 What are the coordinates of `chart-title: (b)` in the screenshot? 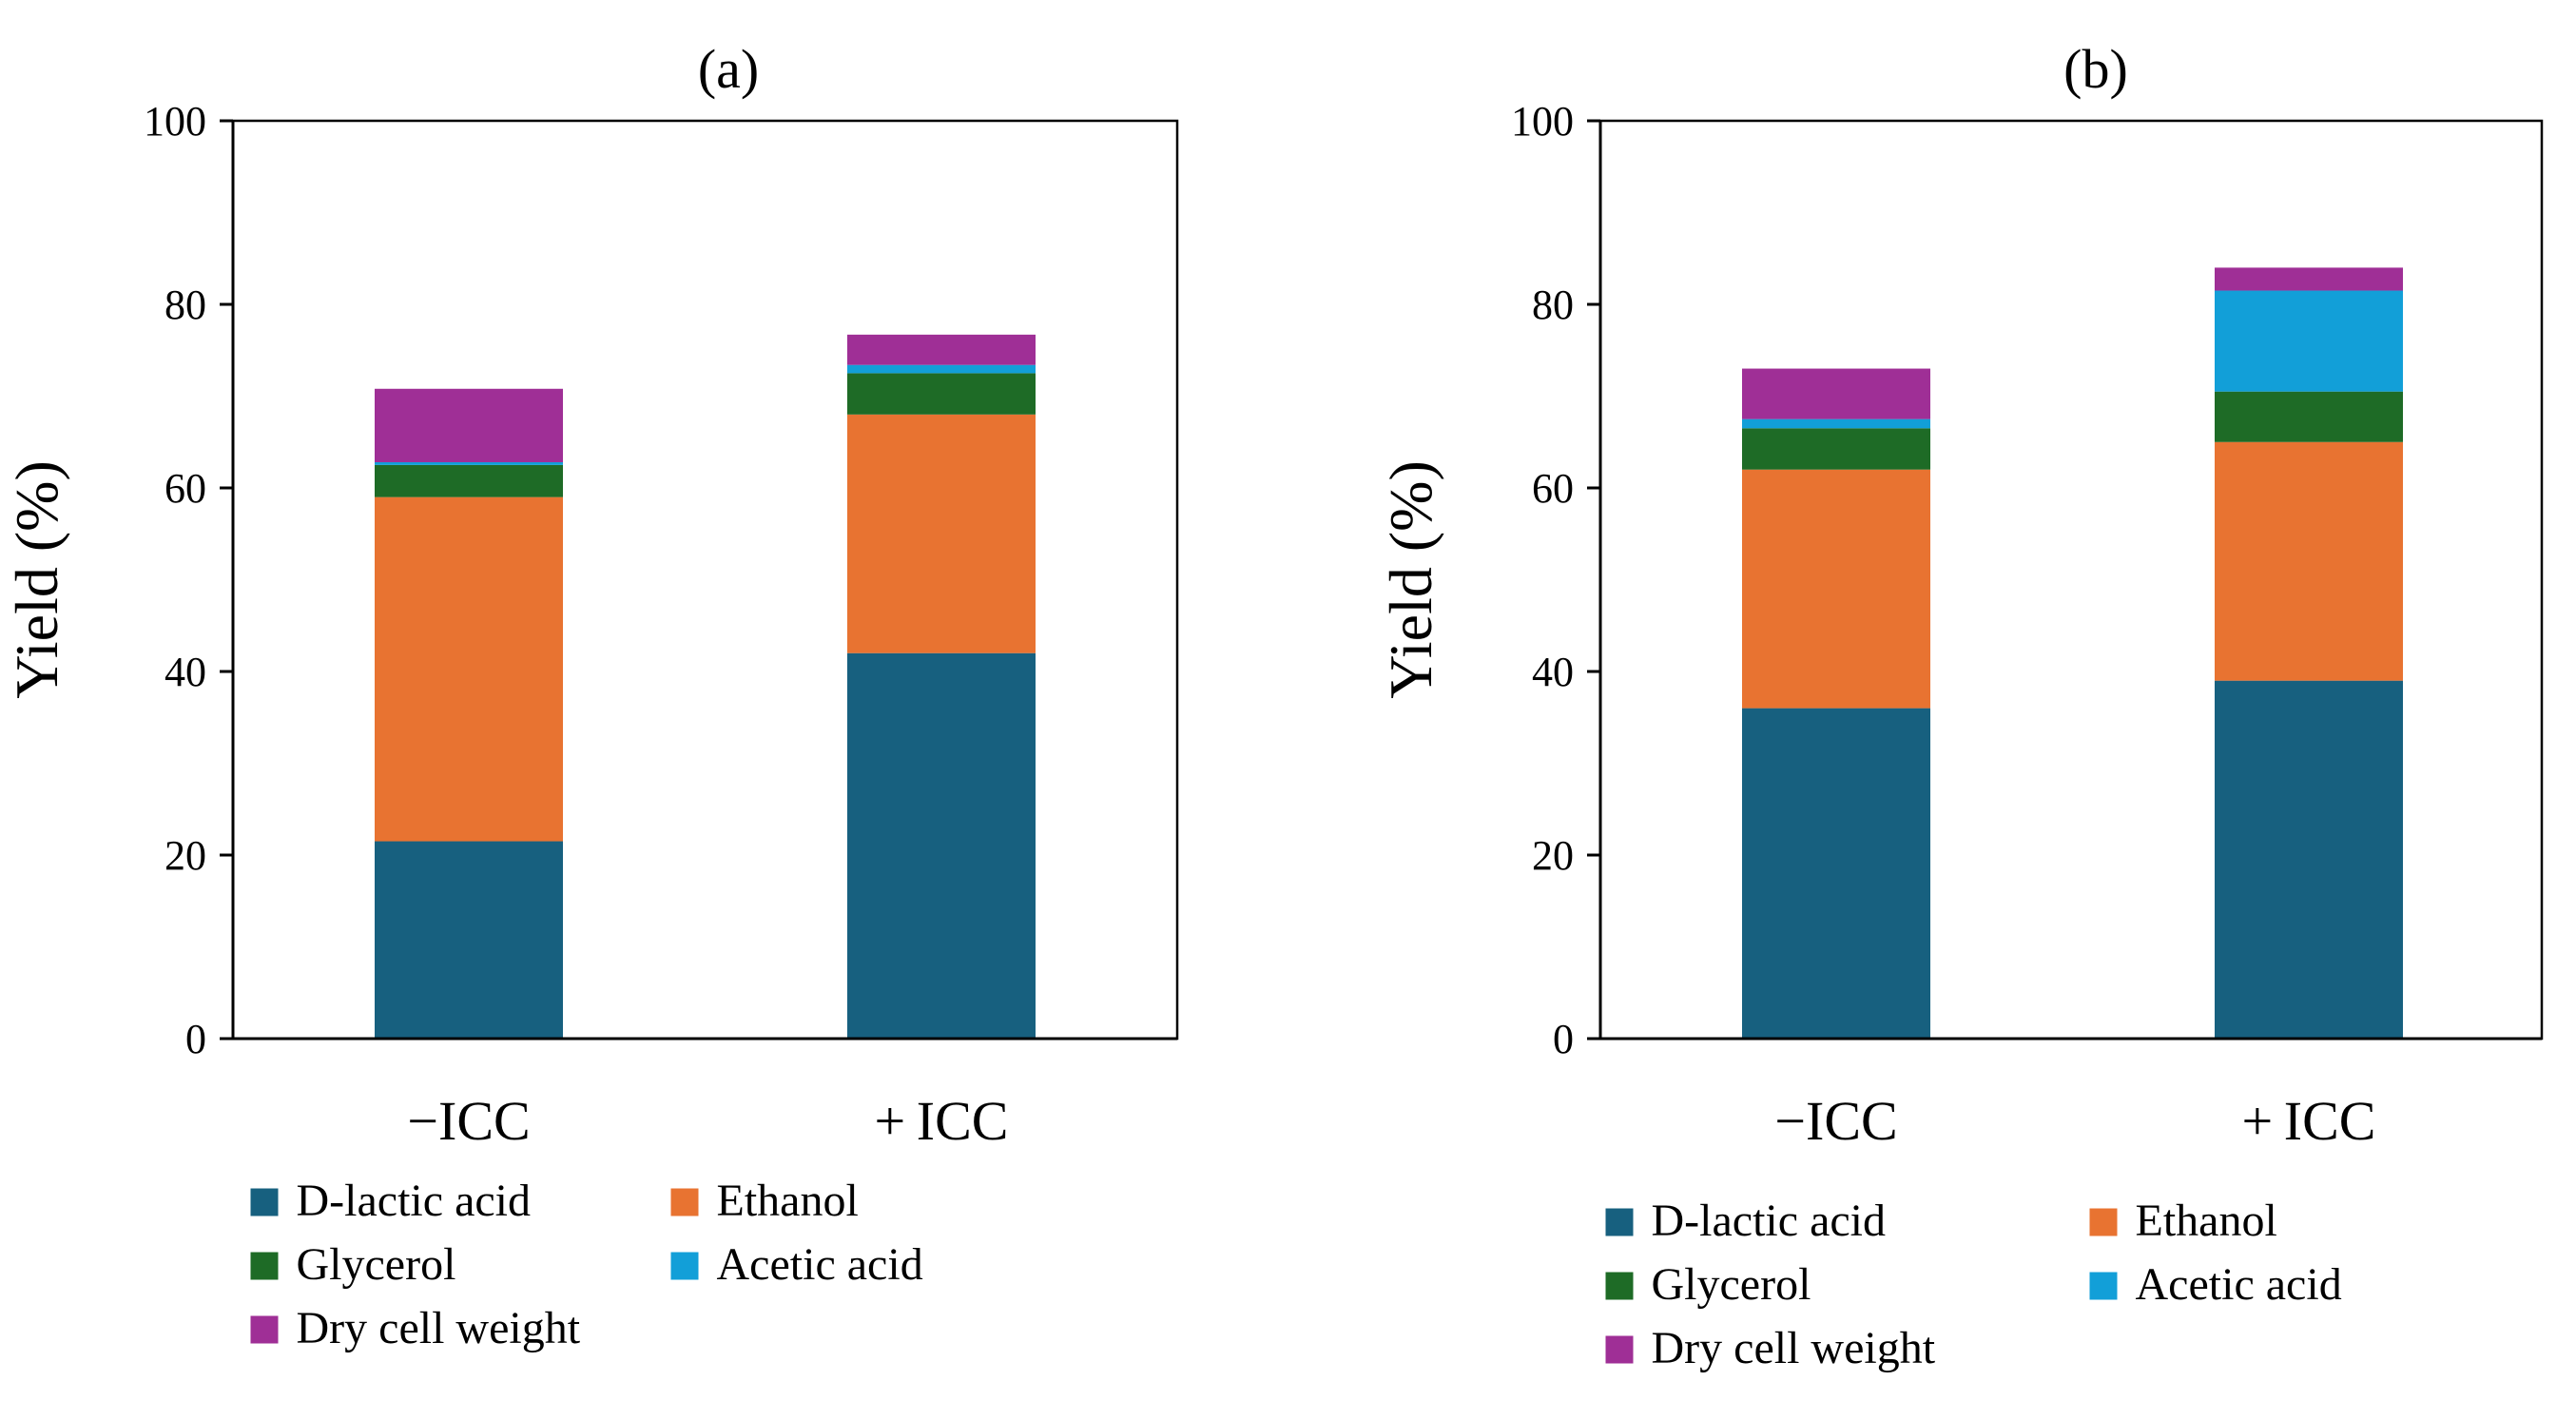 It's located at (2095, 69).